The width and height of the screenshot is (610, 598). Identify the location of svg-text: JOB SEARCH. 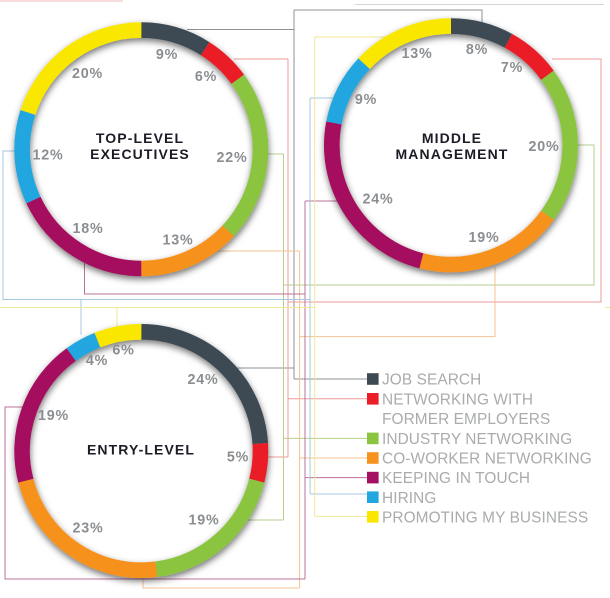
(431, 380).